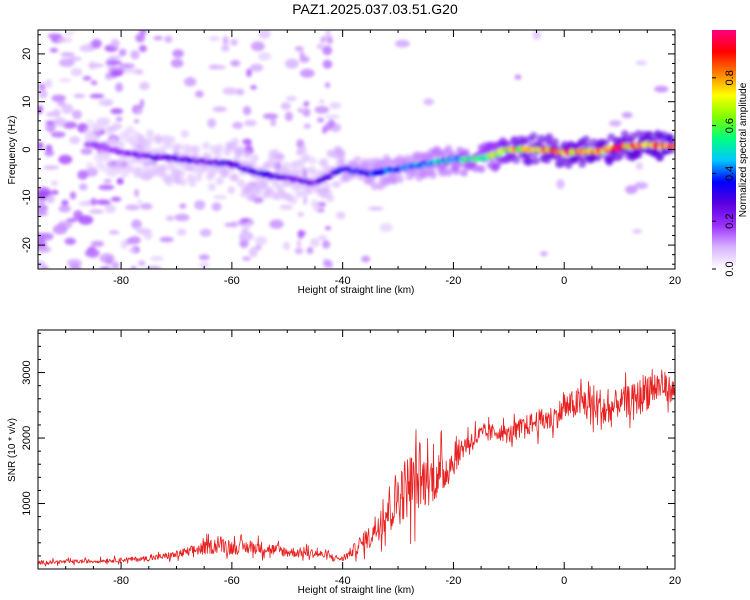 The height and width of the screenshot is (600, 750). What do you see at coordinates (12, 150) in the screenshot?
I see `heatmap-y-axis-label: Frequency (Hz)` at bounding box center [12, 150].